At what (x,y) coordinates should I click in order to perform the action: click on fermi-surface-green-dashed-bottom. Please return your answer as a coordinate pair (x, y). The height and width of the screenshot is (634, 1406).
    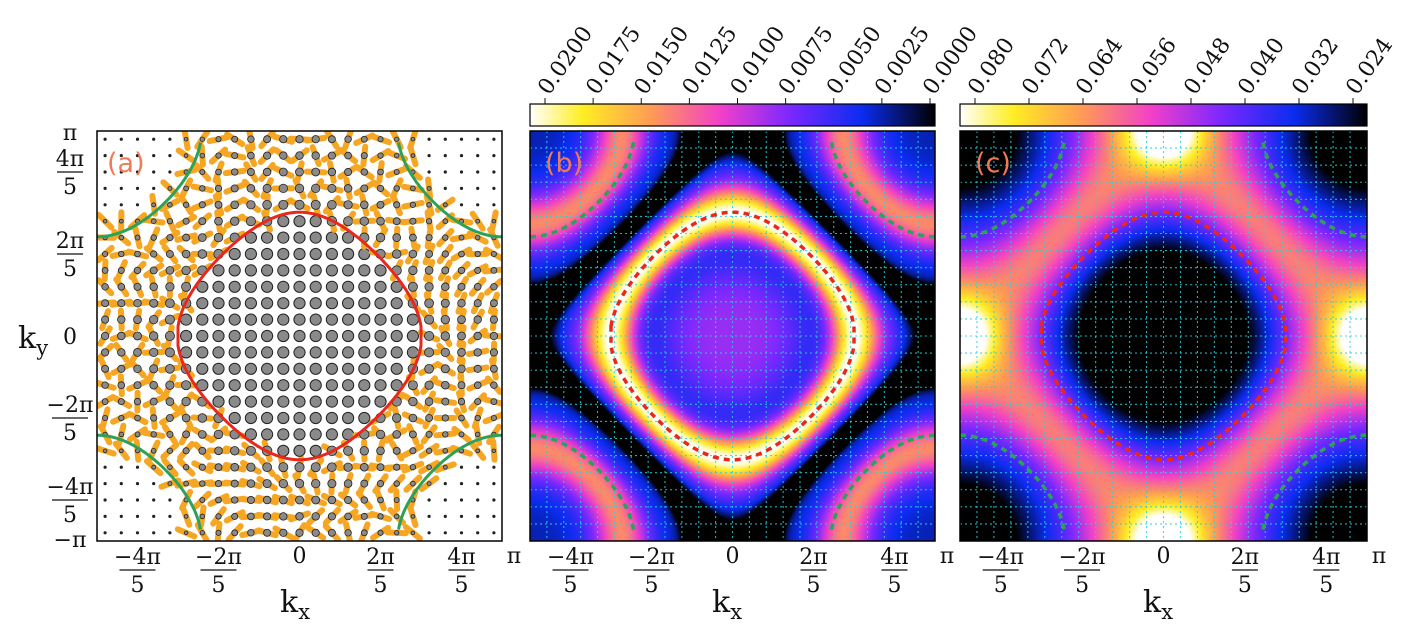
    Looking at the image, I should click on (1013, 481).